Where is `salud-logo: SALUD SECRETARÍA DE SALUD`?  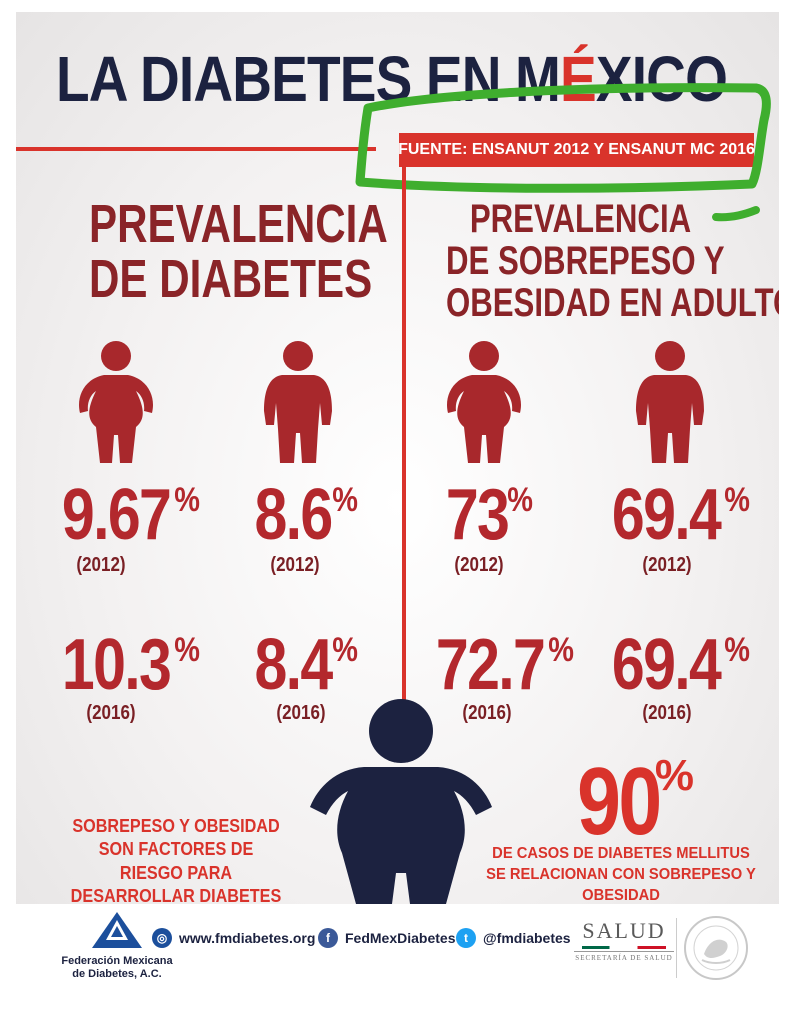
salud-logo: SALUD SECRETARÍA DE SALUD is located at coordinates (624, 940).